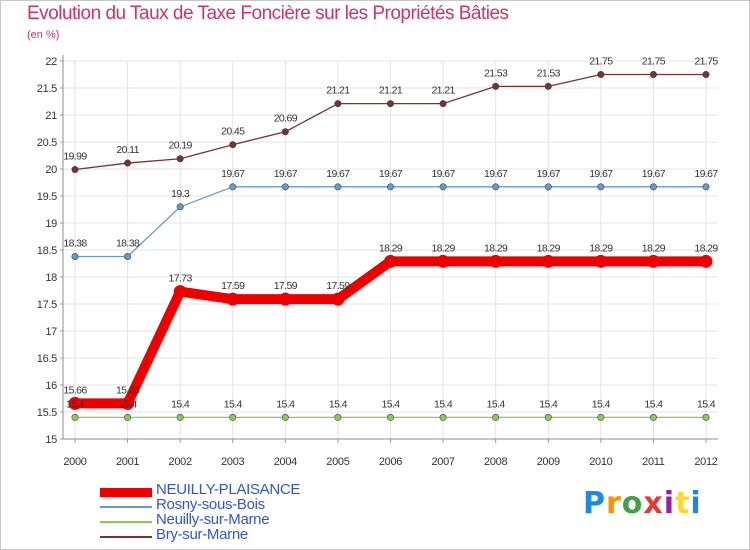 The height and width of the screenshot is (550, 750). What do you see at coordinates (286, 119) in the screenshot?
I see `data-label: 20.69` at bounding box center [286, 119].